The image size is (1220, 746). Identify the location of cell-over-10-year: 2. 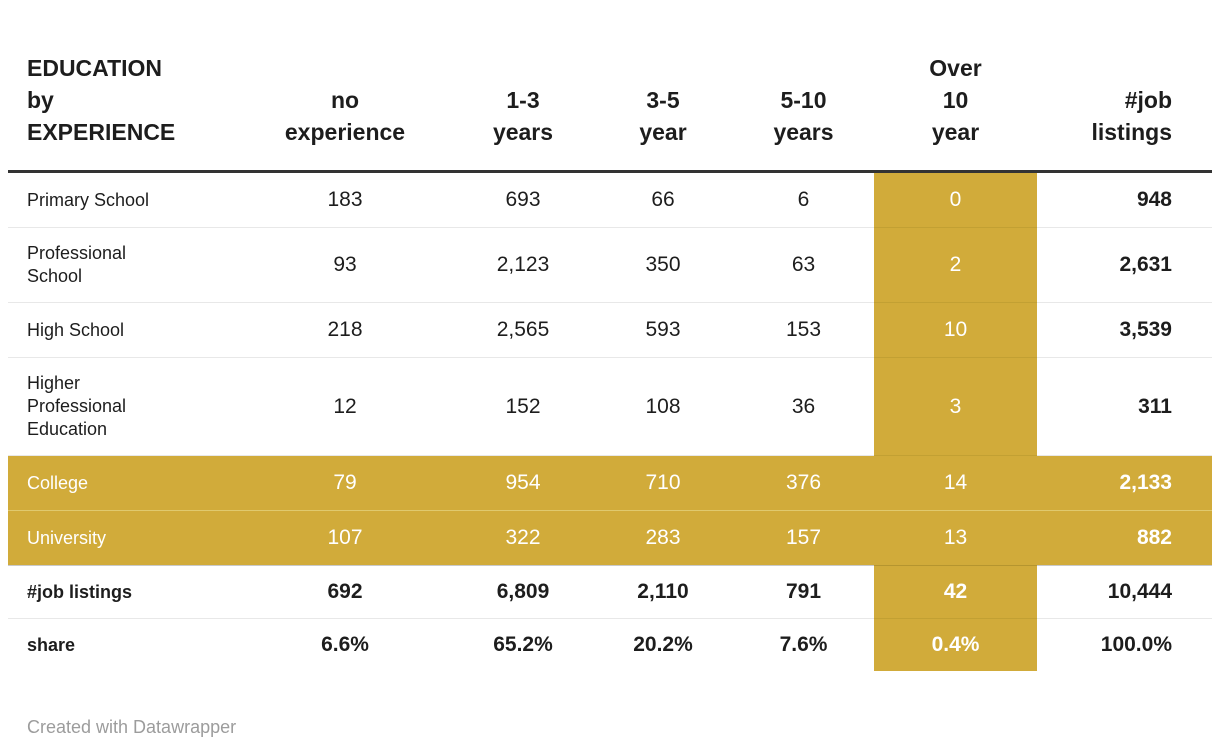
(955, 265).